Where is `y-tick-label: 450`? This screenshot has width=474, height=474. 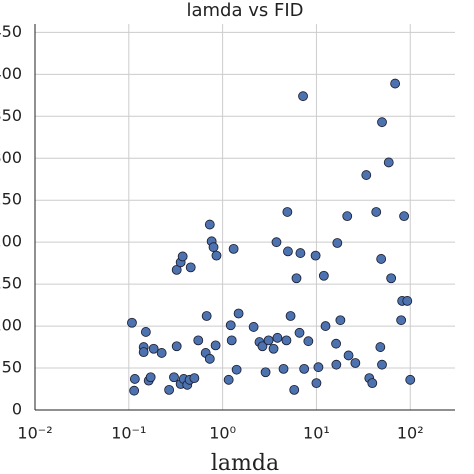
y-tick-label: 450 is located at coordinates (11, 31).